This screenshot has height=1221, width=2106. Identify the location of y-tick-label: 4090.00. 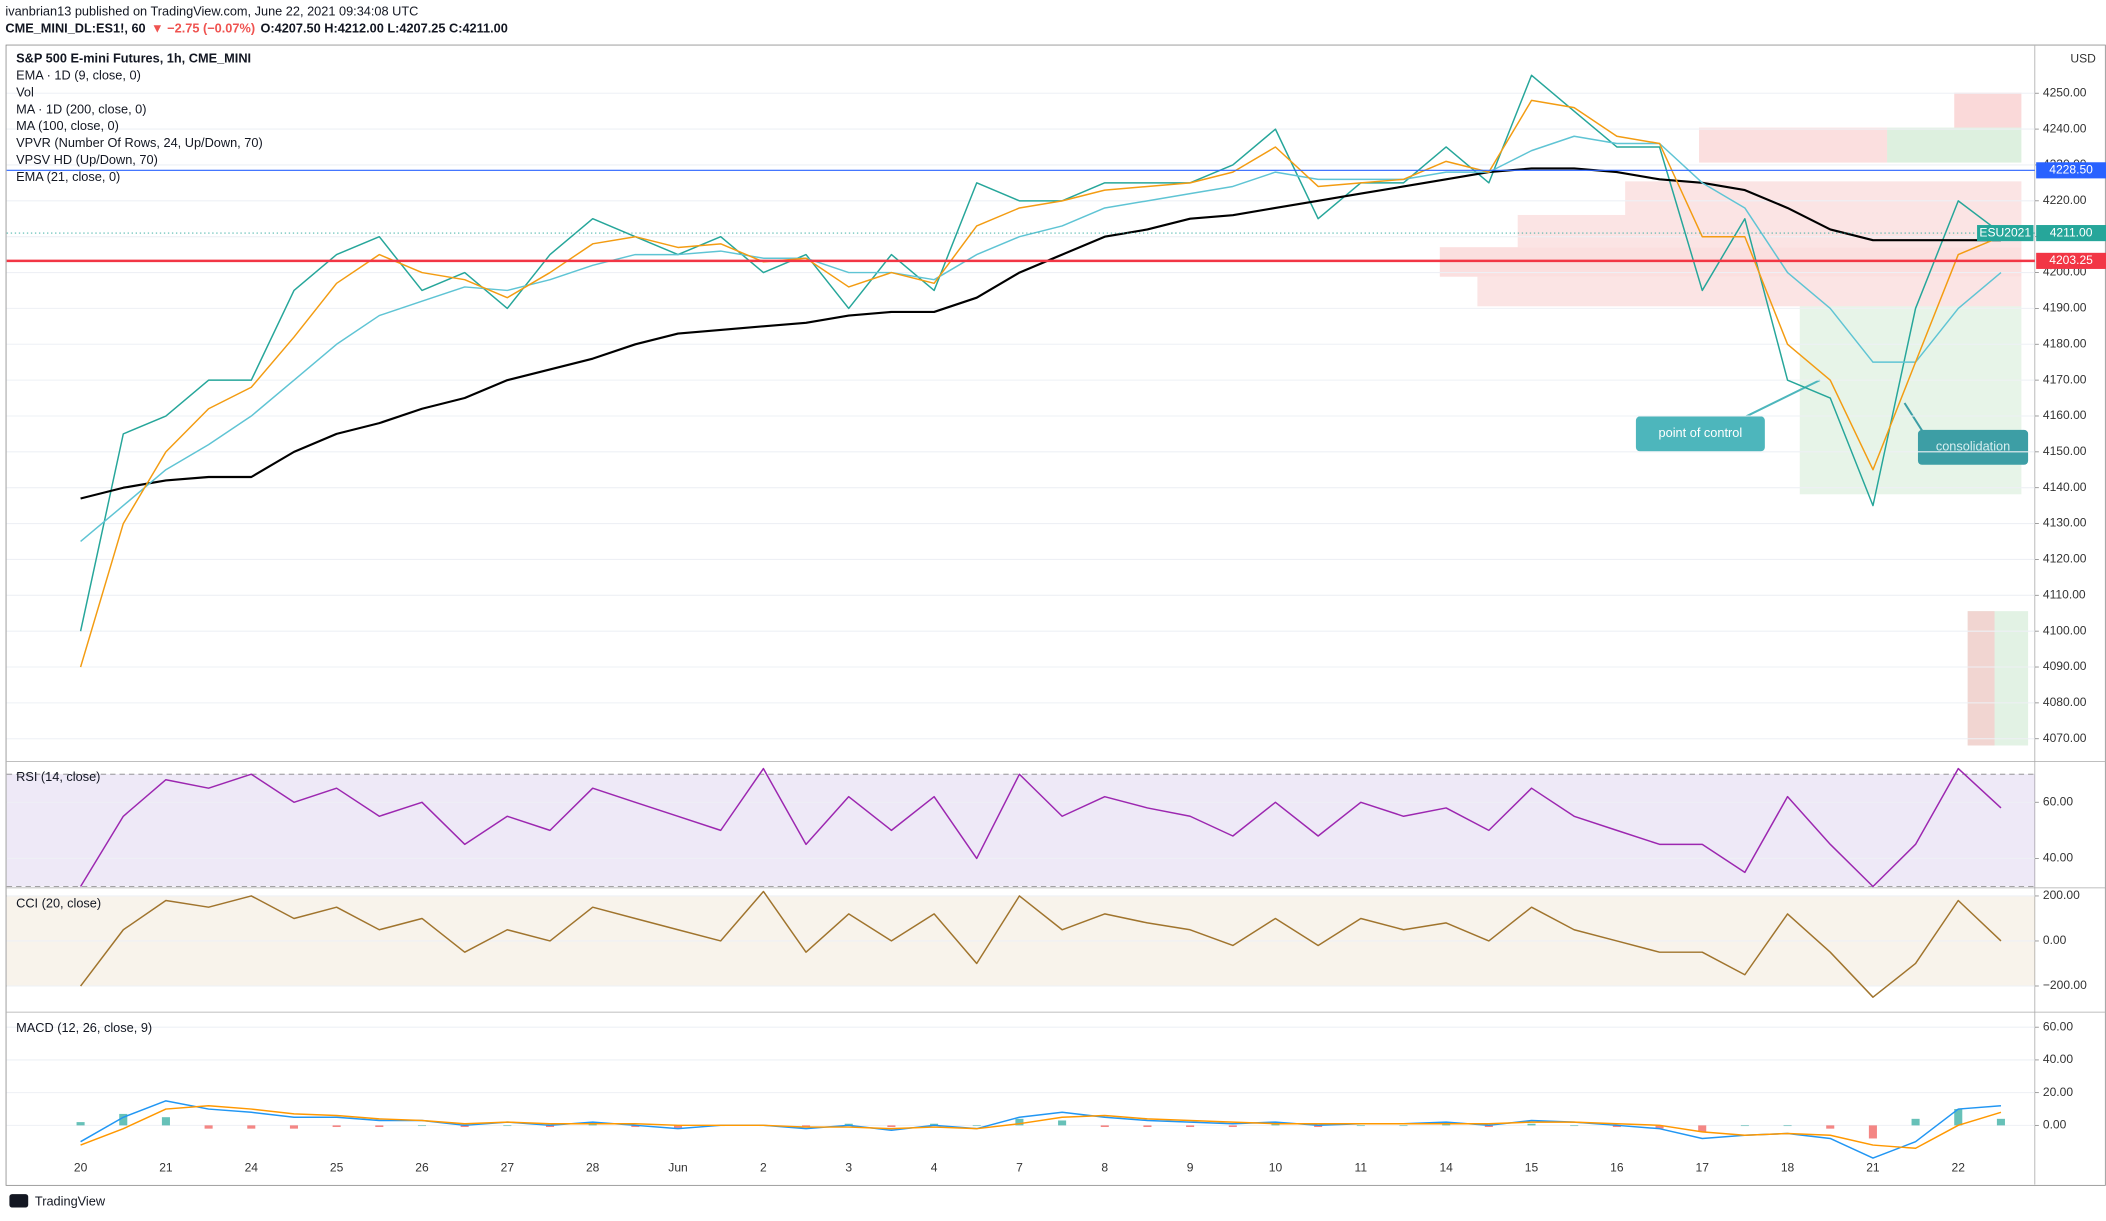
(2065, 666).